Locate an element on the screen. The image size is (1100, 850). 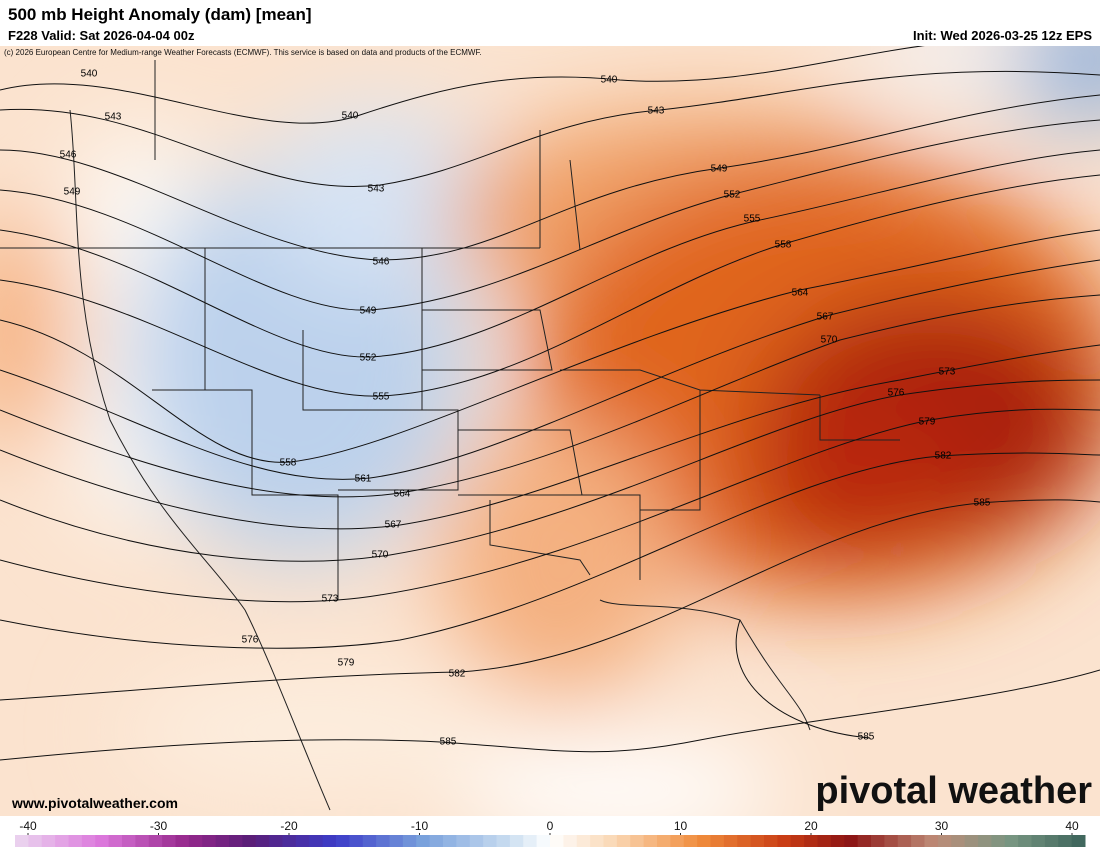
colorbar-tick-label: -30 is located at coordinates (159, 826).